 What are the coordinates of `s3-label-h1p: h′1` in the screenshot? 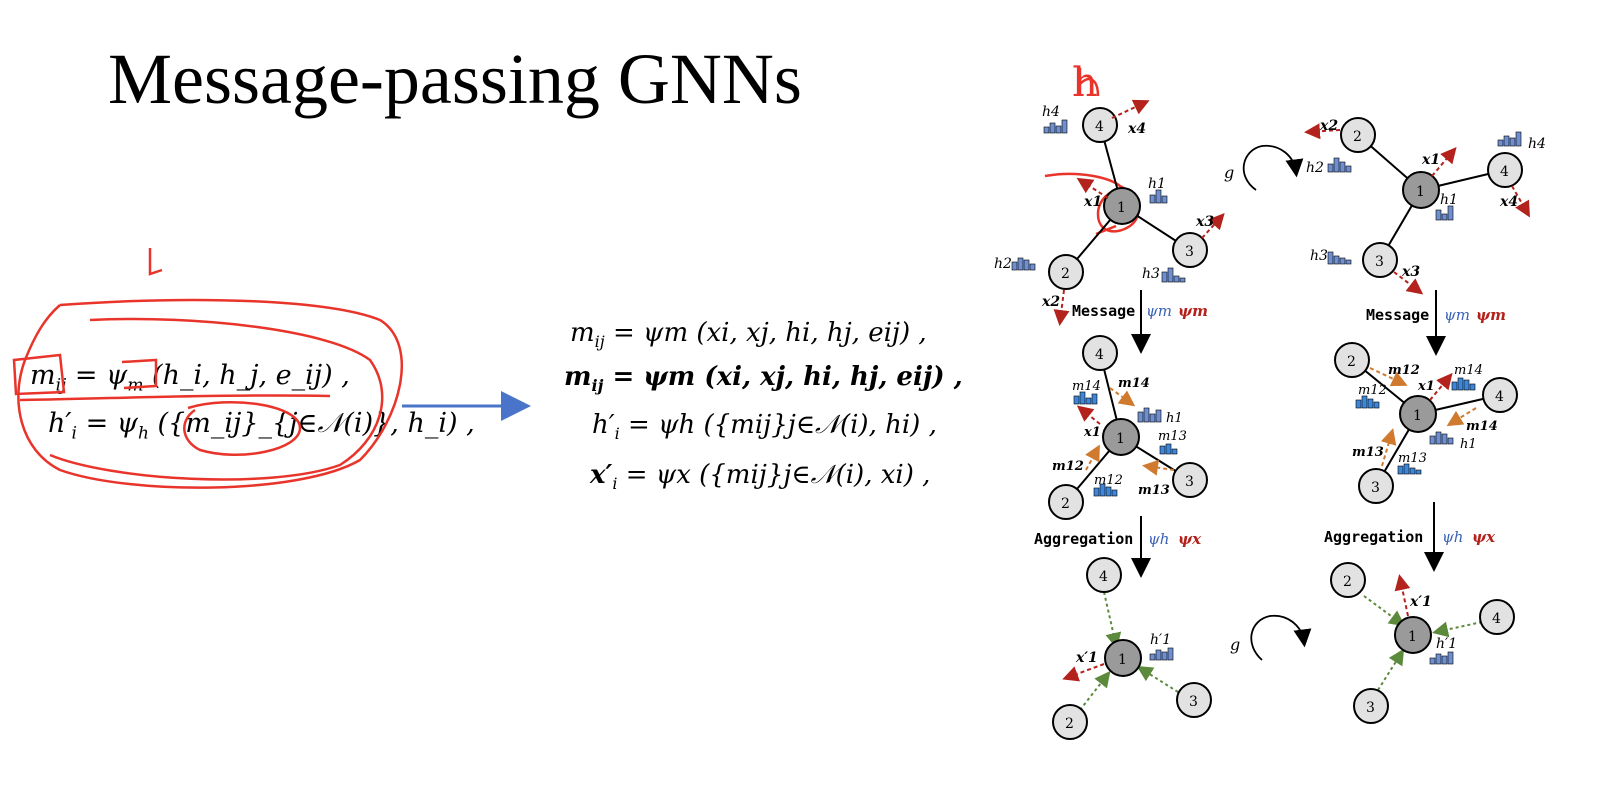 It's located at (1160, 640).